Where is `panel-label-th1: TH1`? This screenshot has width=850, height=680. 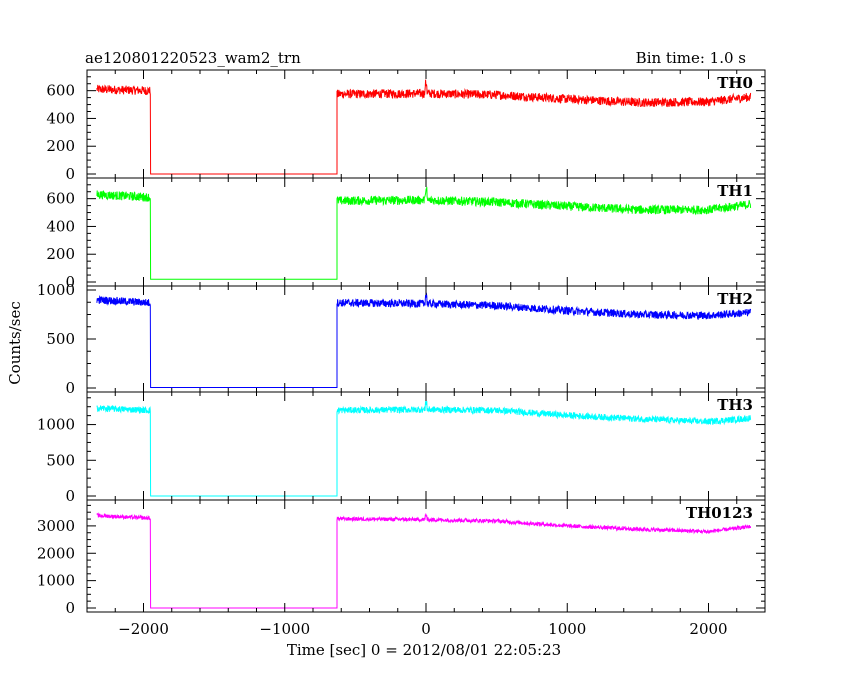
panel-label-th1: TH1 is located at coordinates (735, 191).